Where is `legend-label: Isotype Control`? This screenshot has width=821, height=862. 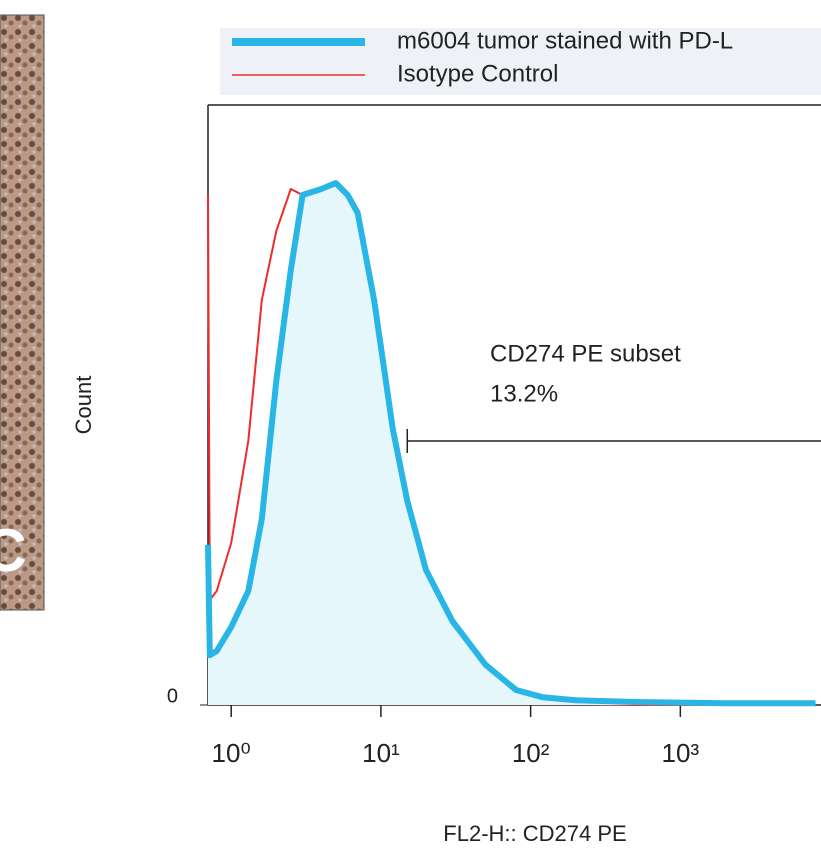
legend-label: Isotype Control is located at coordinates (477, 73).